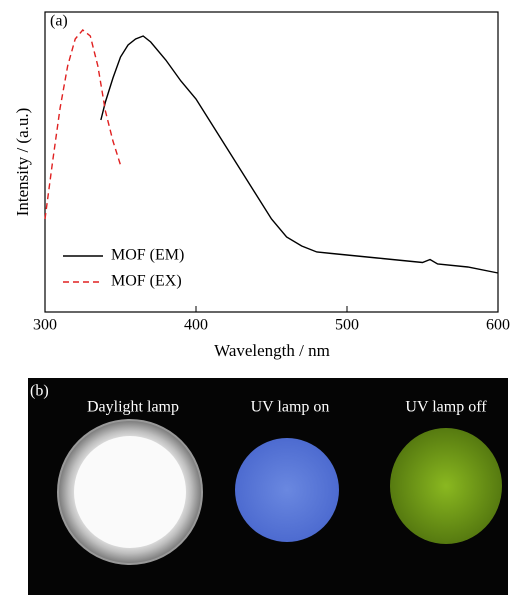 The height and width of the screenshot is (603, 522). I want to click on legend-label: MOF (EM), so click(147, 255).